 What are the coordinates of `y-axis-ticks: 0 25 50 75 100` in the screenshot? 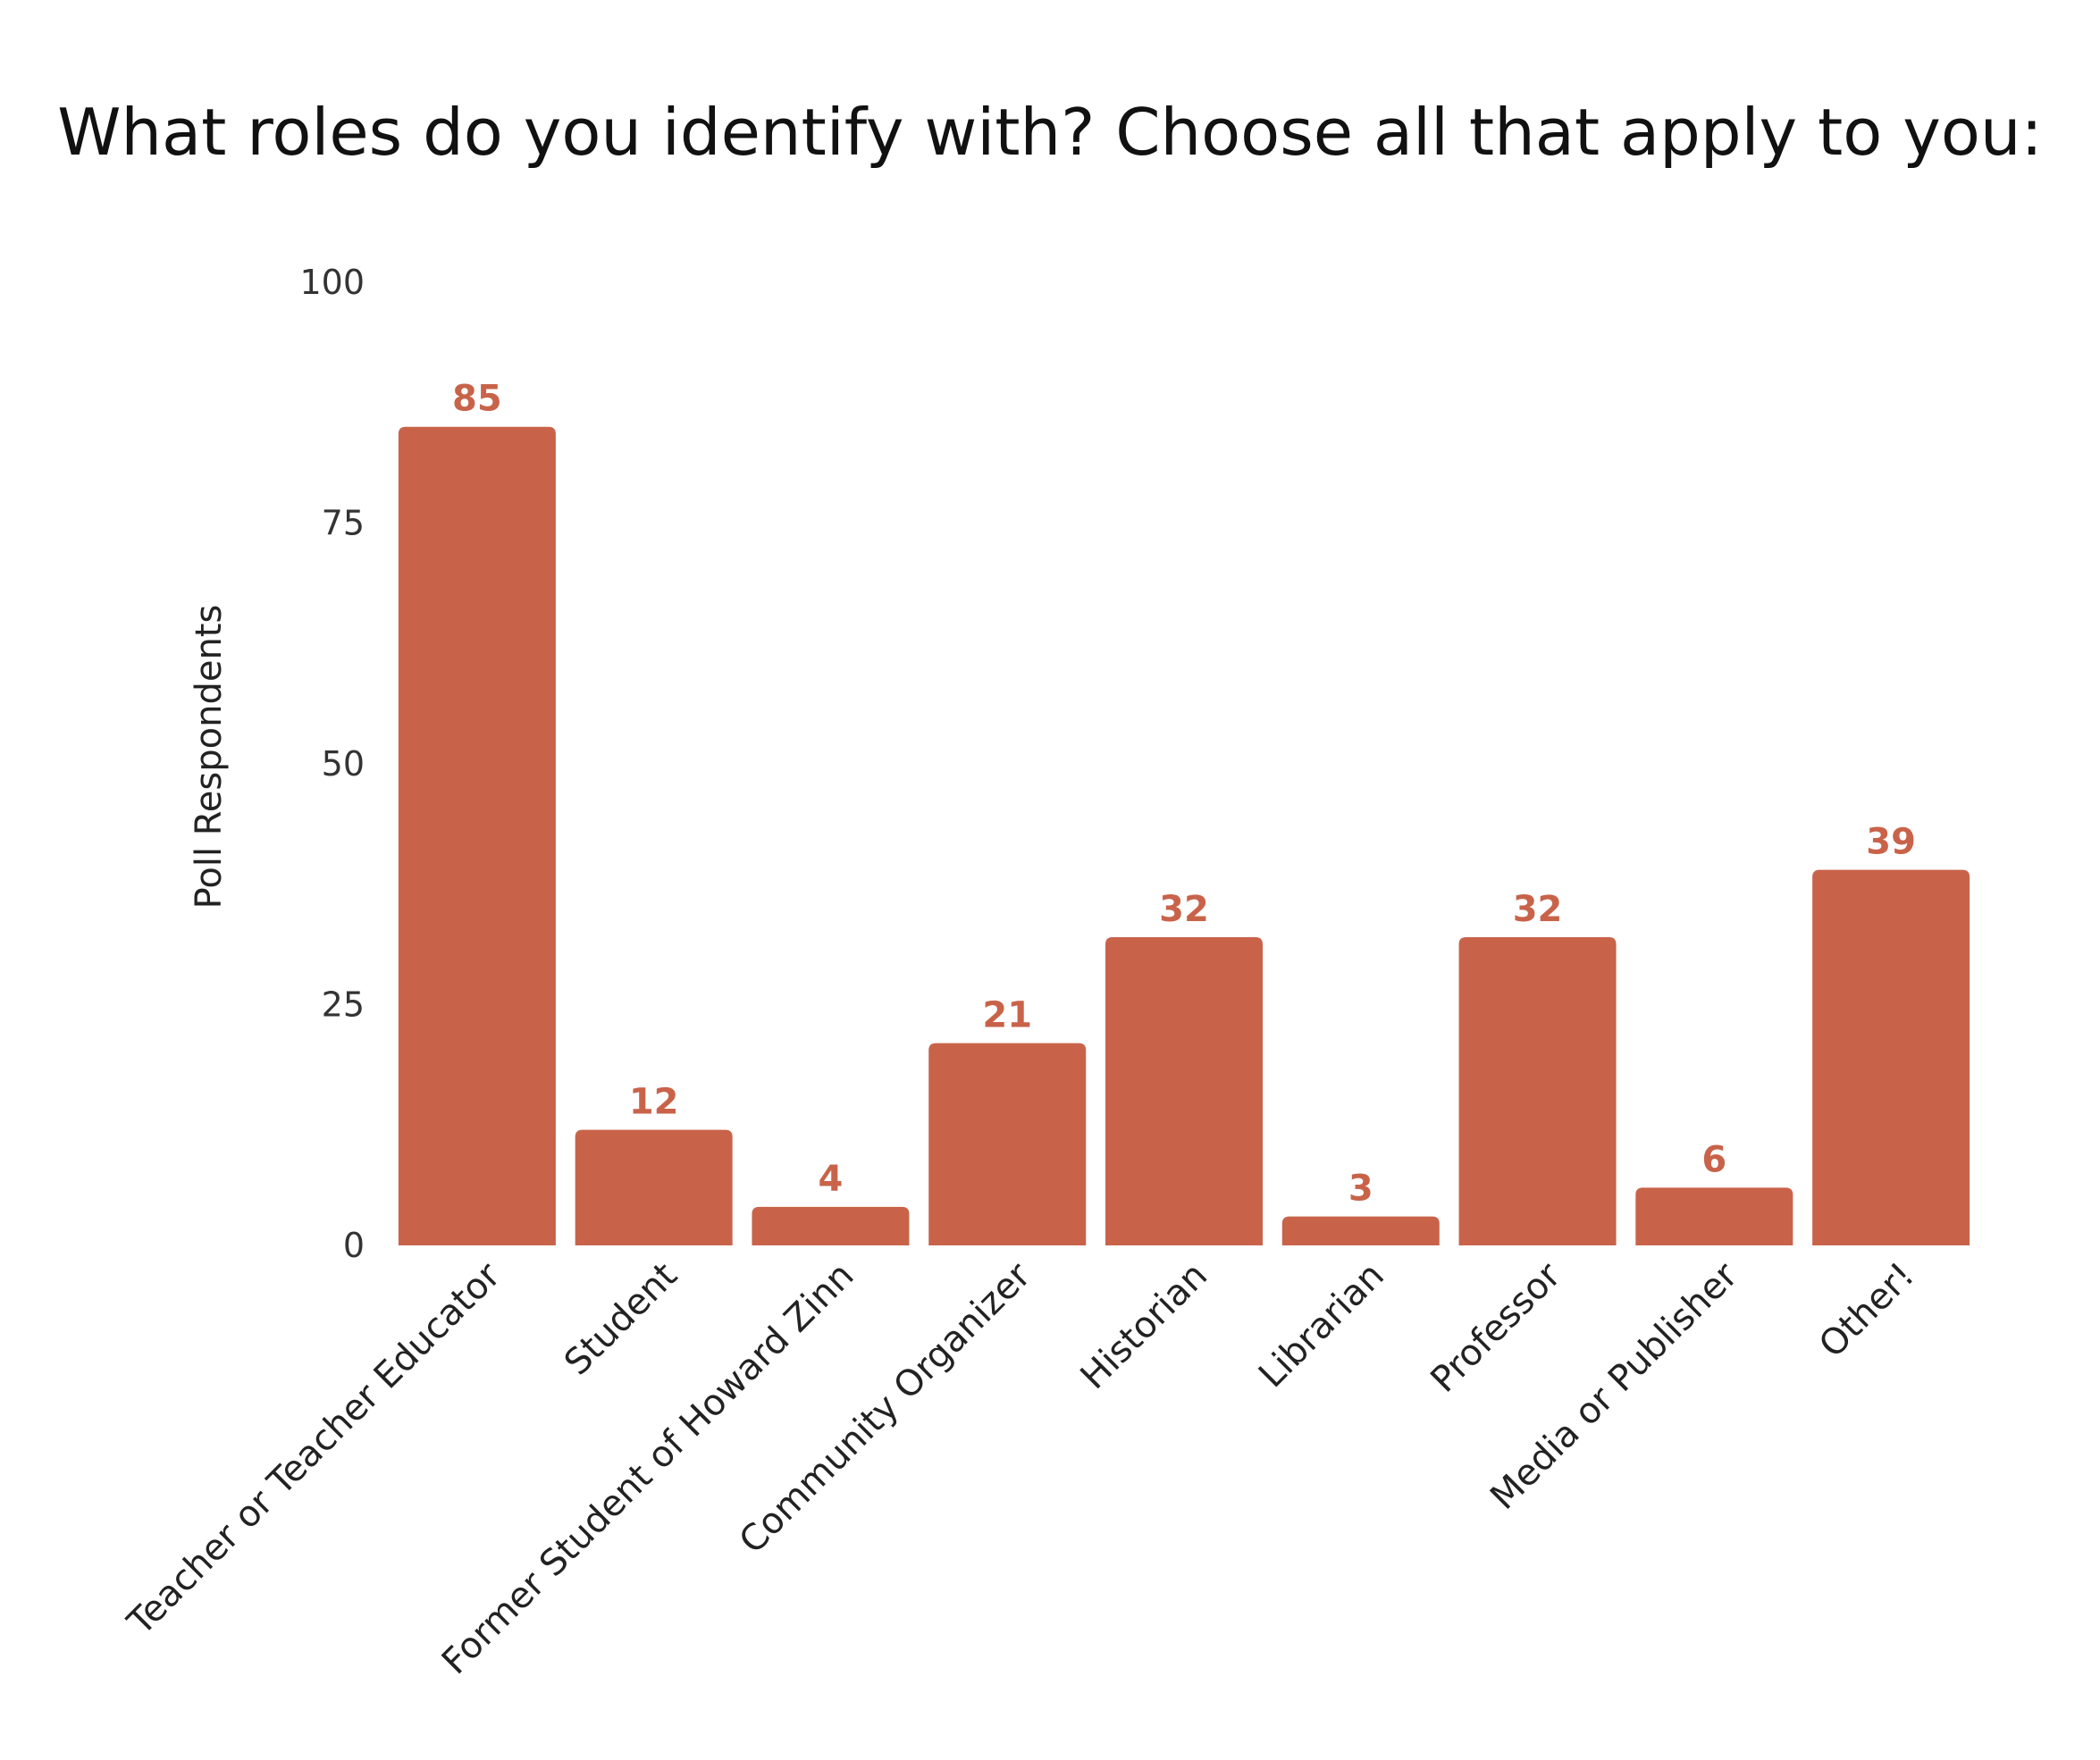 It's located at (332, 764).